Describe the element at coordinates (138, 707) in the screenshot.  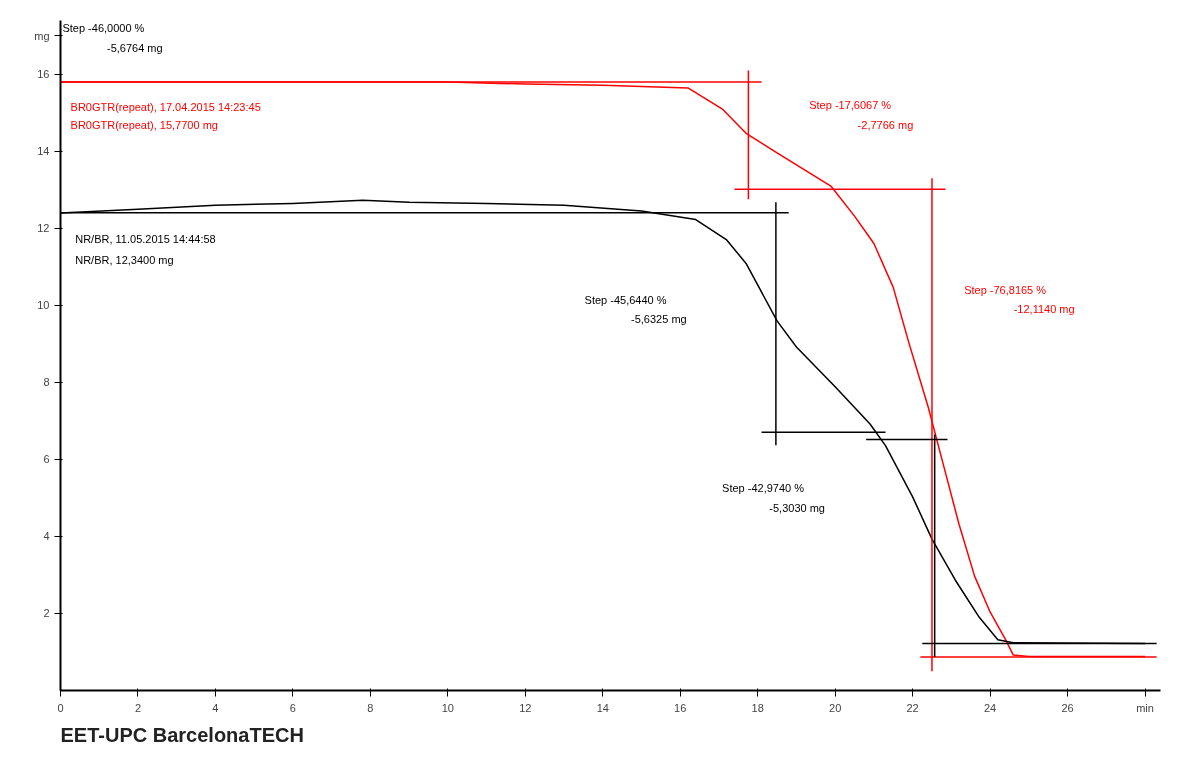
I see `x-tick-label: 2` at that location.